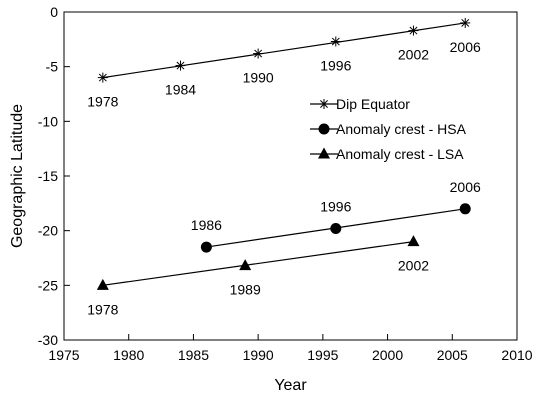 Image resolution: width=550 pixels, height=401 pixels. Describe the element at coordinates (290, 385) in the screenshot. I see `x-axis-title: Year` at that location.